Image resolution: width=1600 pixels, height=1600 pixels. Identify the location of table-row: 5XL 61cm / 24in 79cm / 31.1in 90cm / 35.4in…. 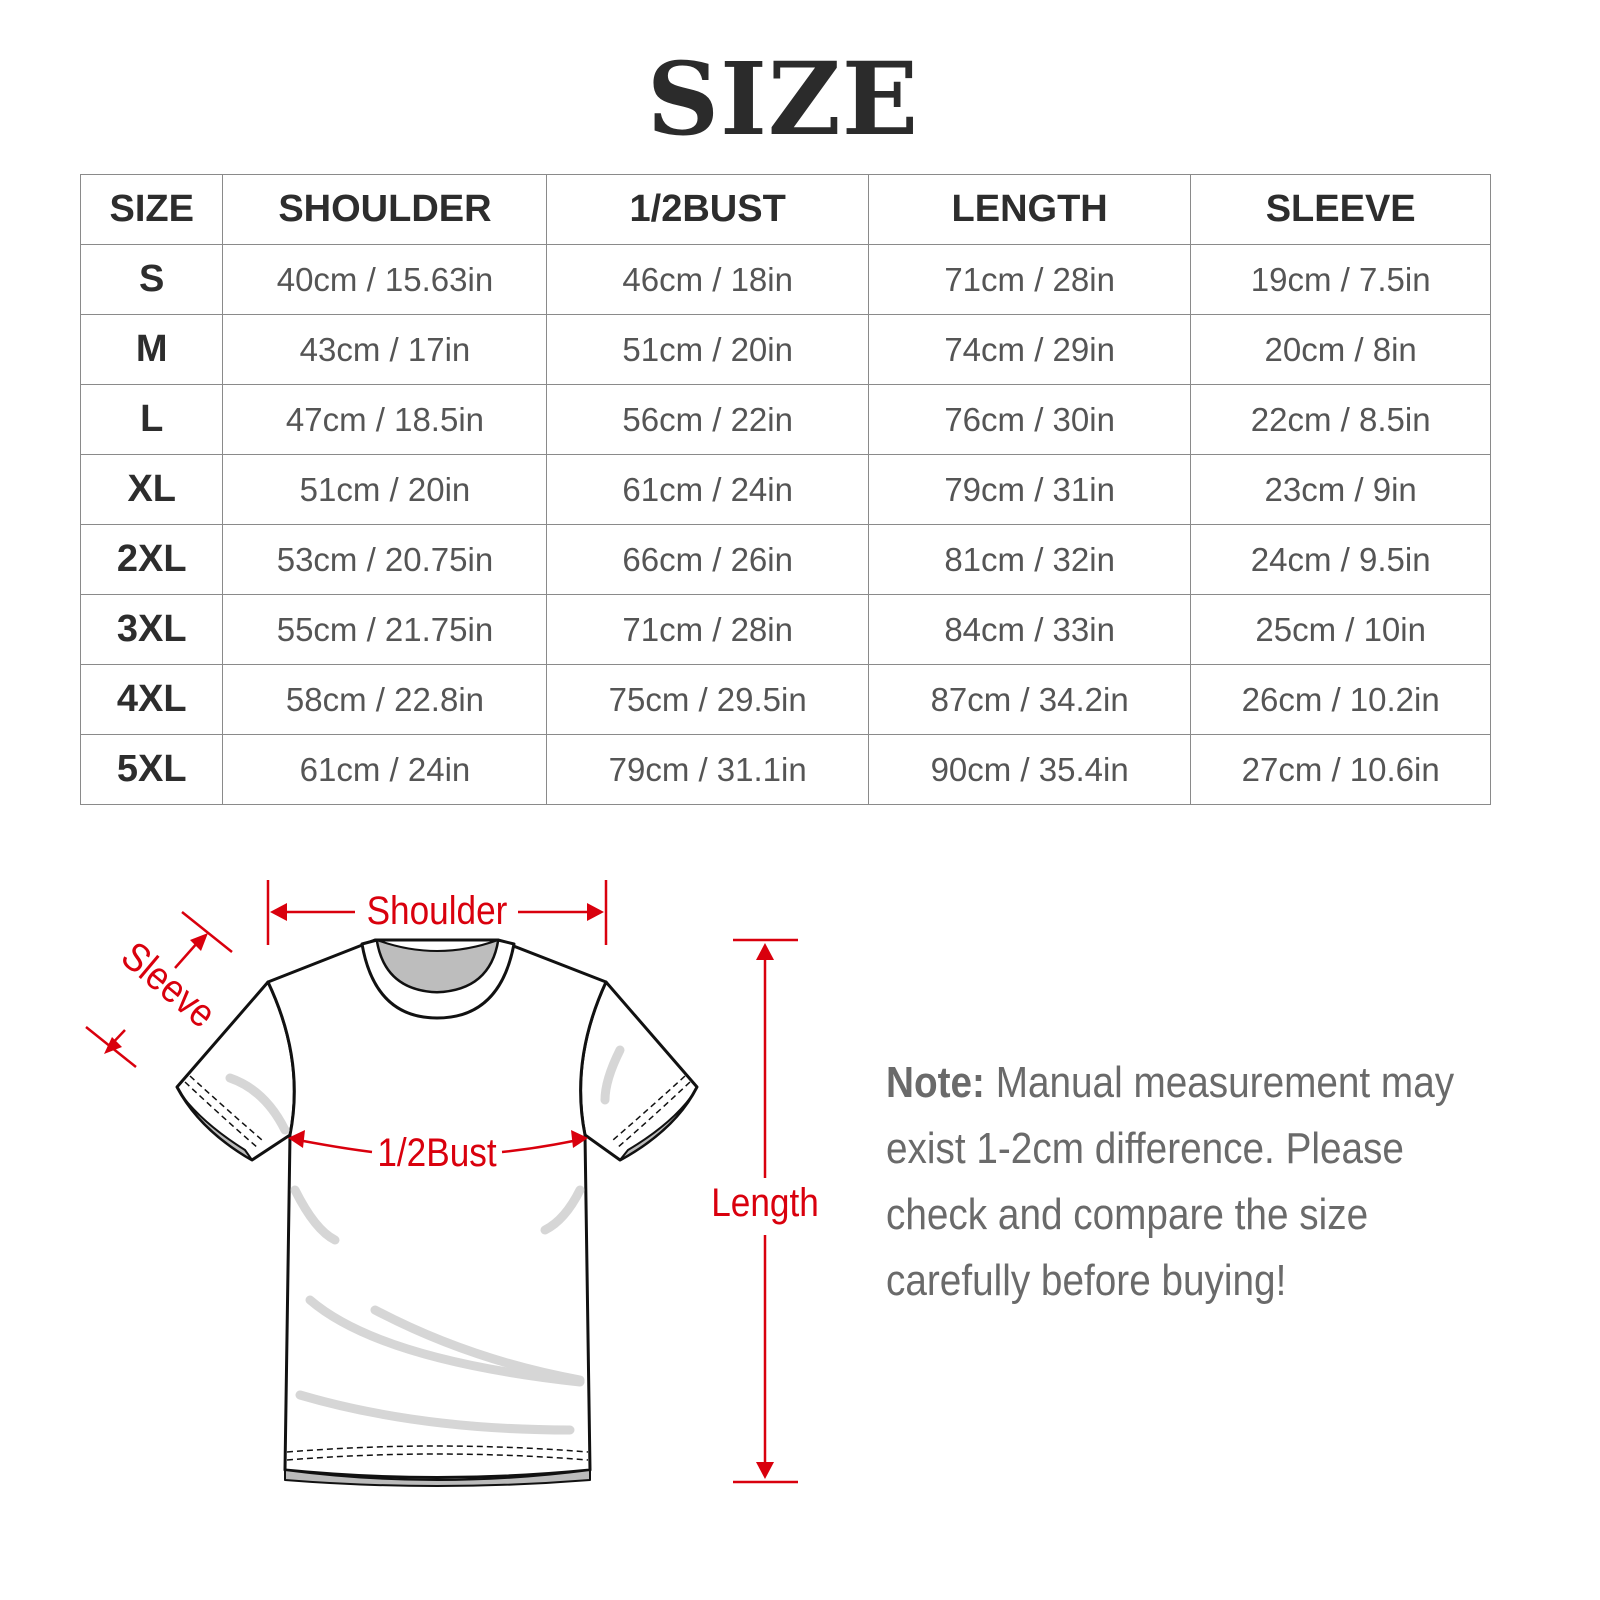
(785, 769).